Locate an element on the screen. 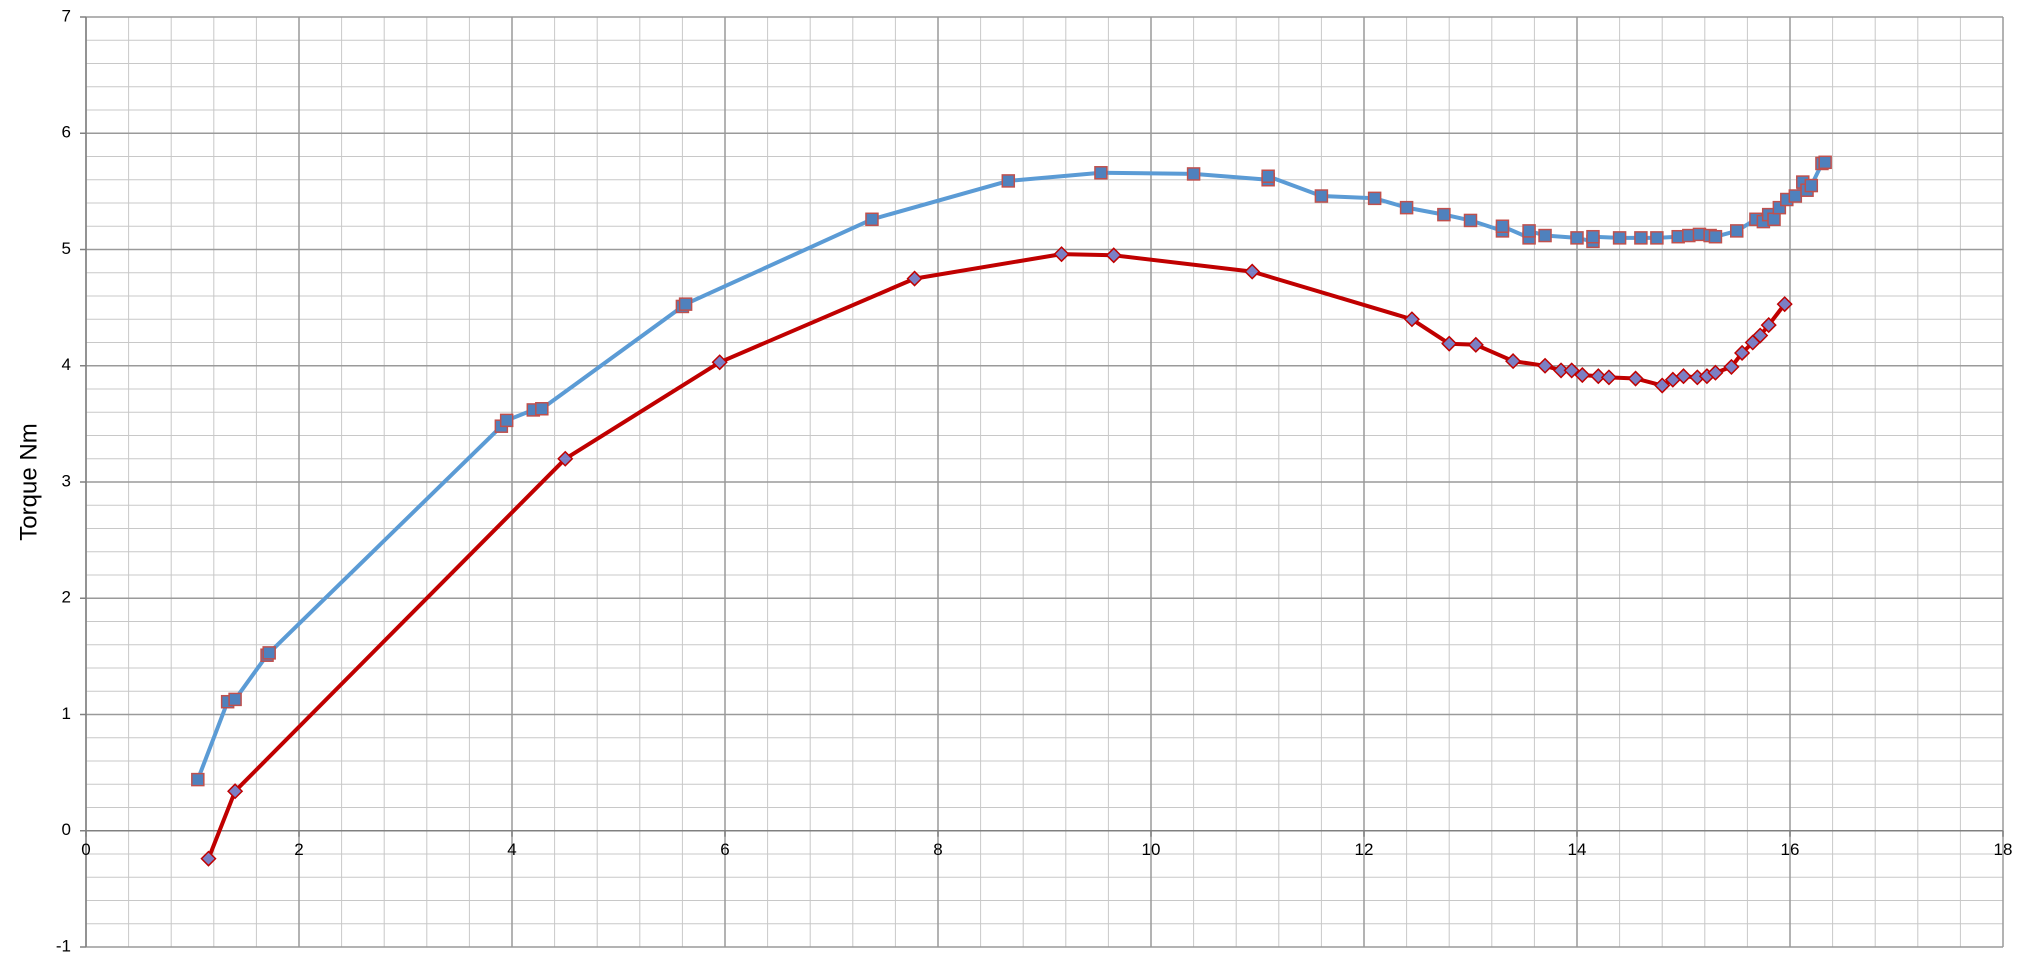 This screenshot has height=962, width=2022. x-tick-label: 2 is located at coordinates (298, 849).